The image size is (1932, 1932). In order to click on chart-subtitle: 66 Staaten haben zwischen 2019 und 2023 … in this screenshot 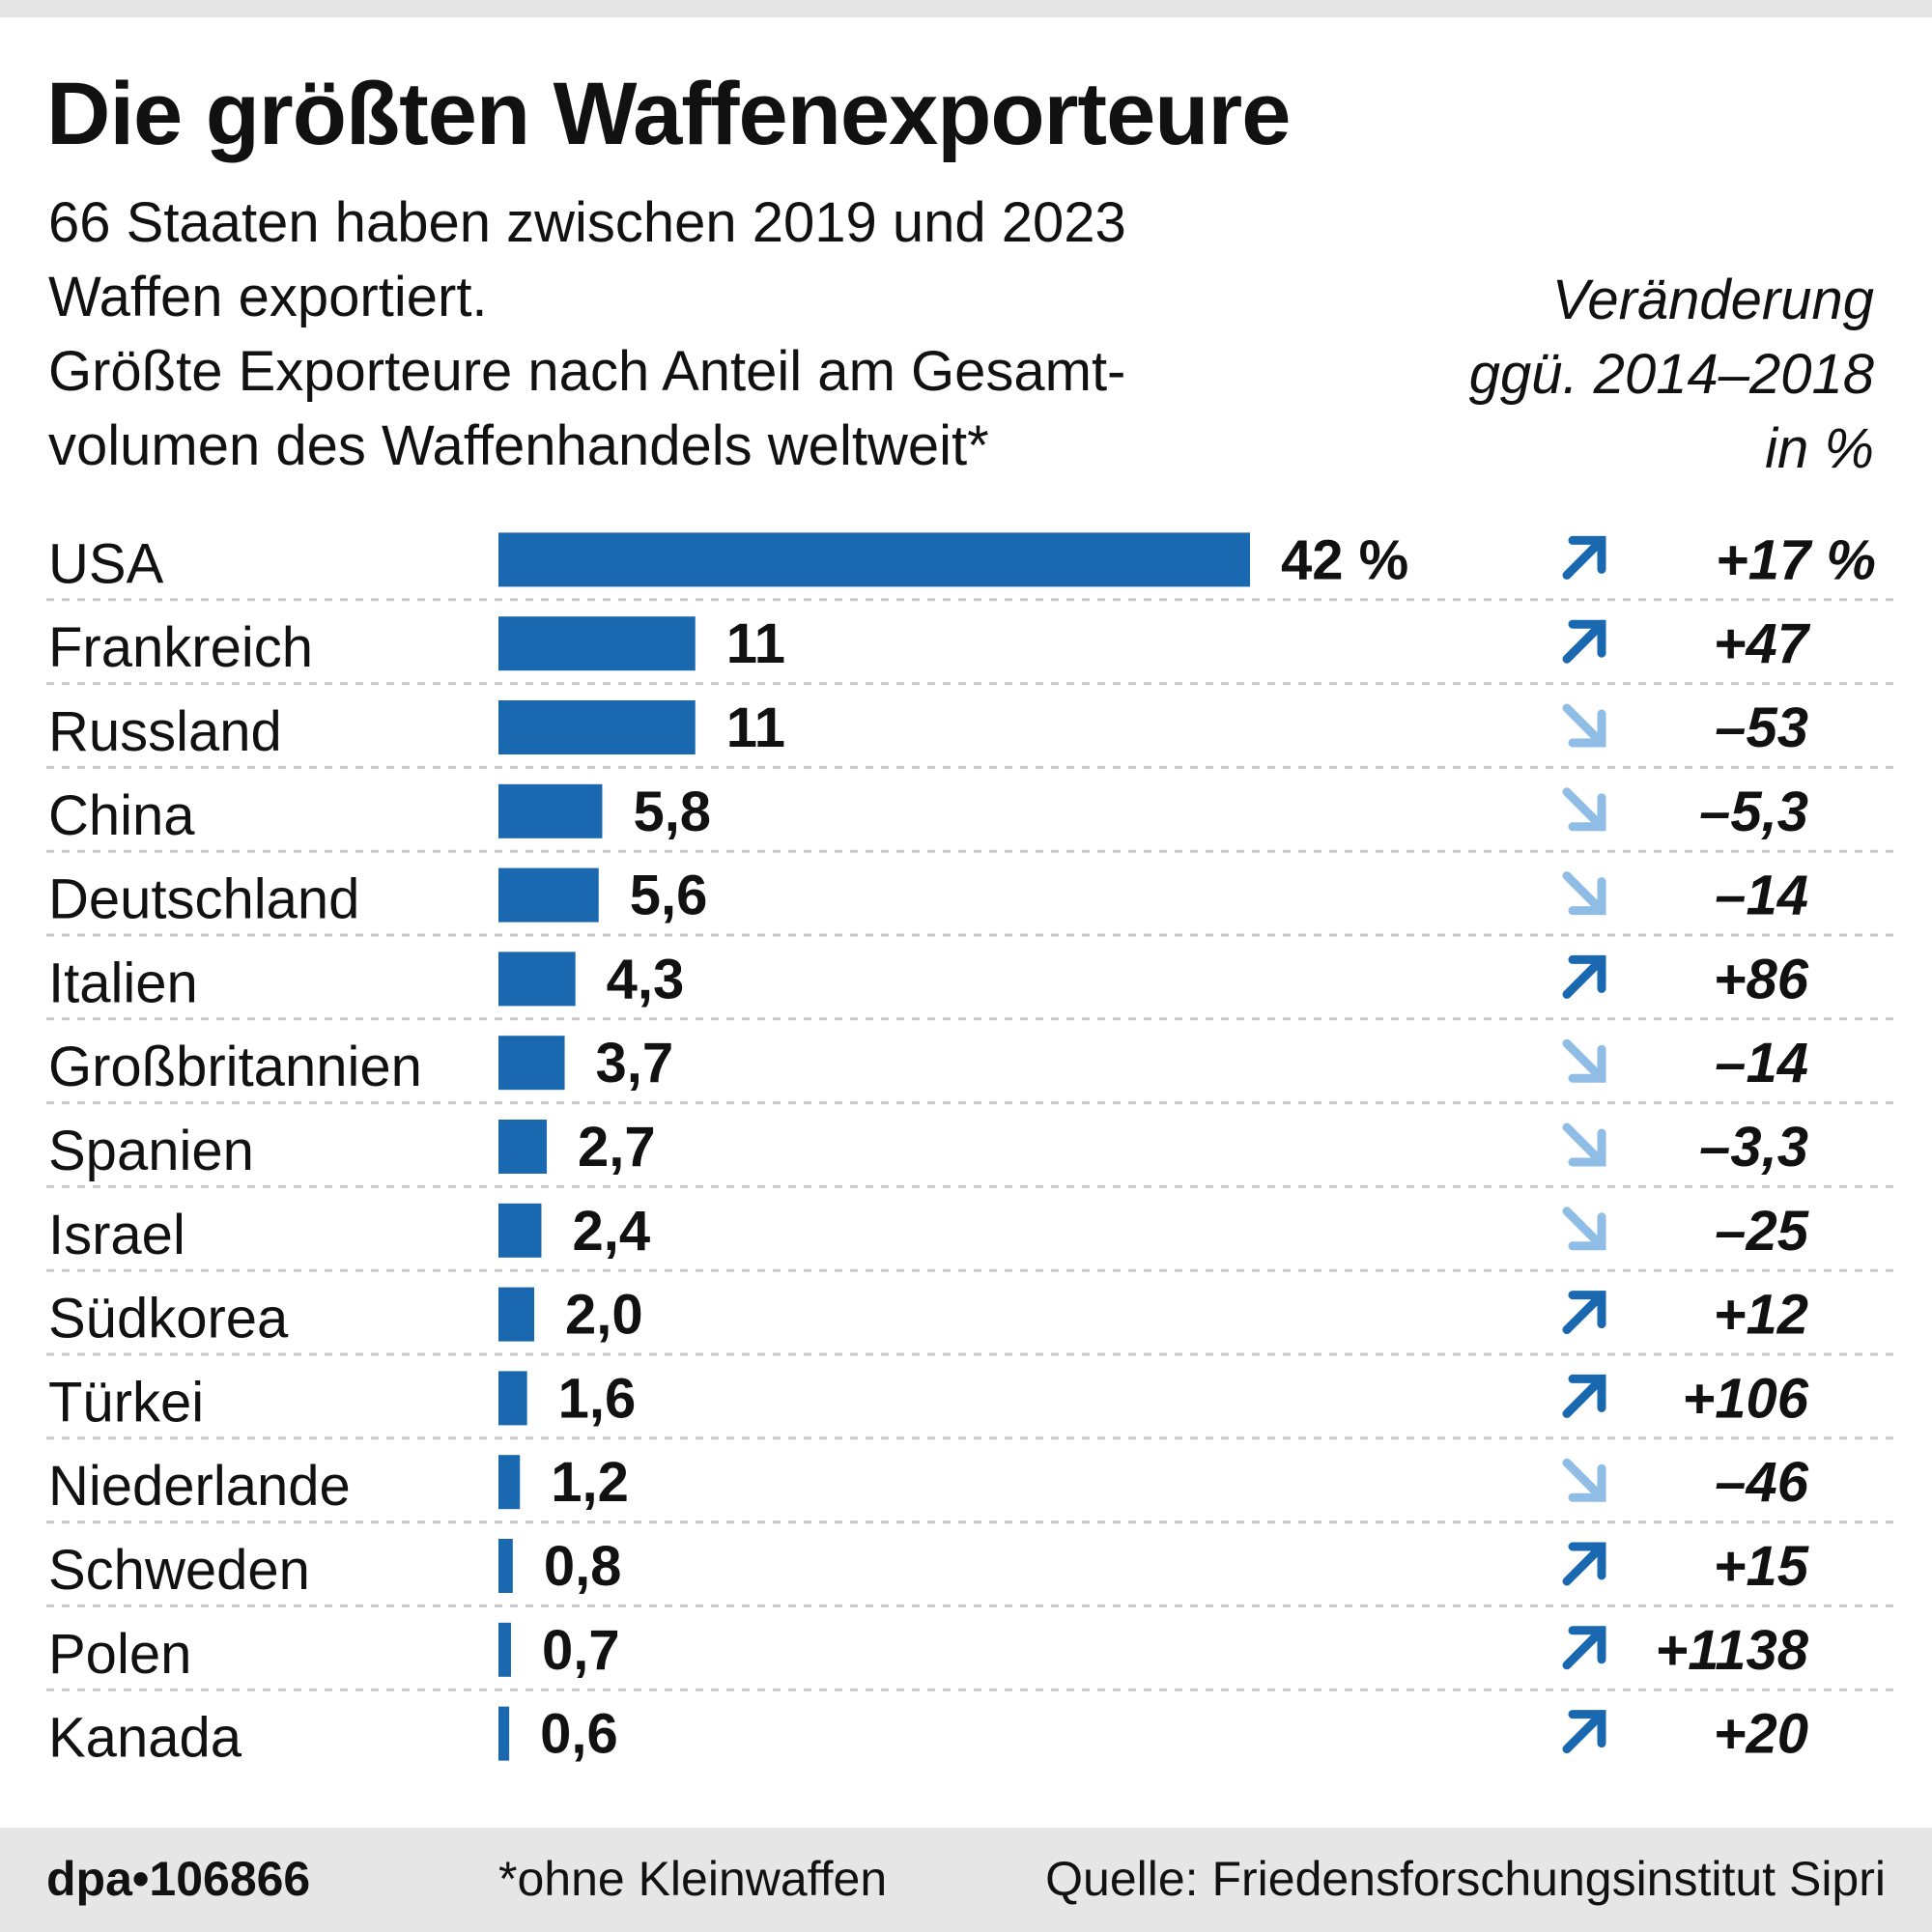, I will do `click(685, 334)`.